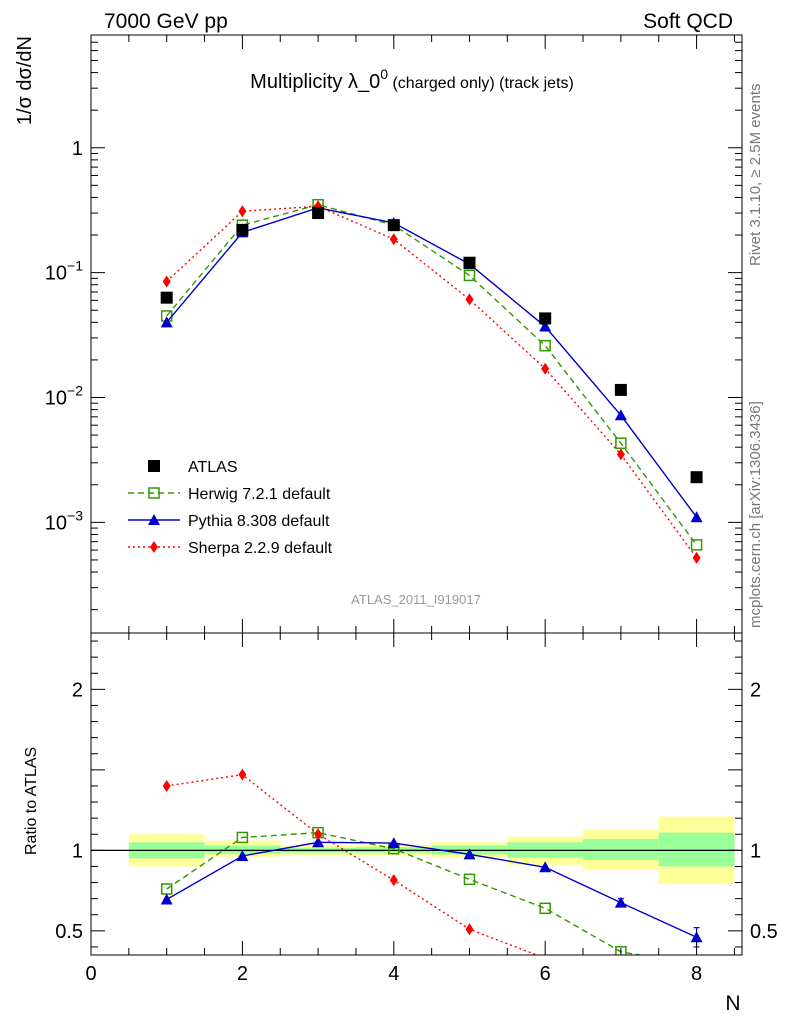  What do you see at coordinates (384, 74) in the screenshot?
I see `chart-title-superscript: 0` at bounding box center [384, 74].